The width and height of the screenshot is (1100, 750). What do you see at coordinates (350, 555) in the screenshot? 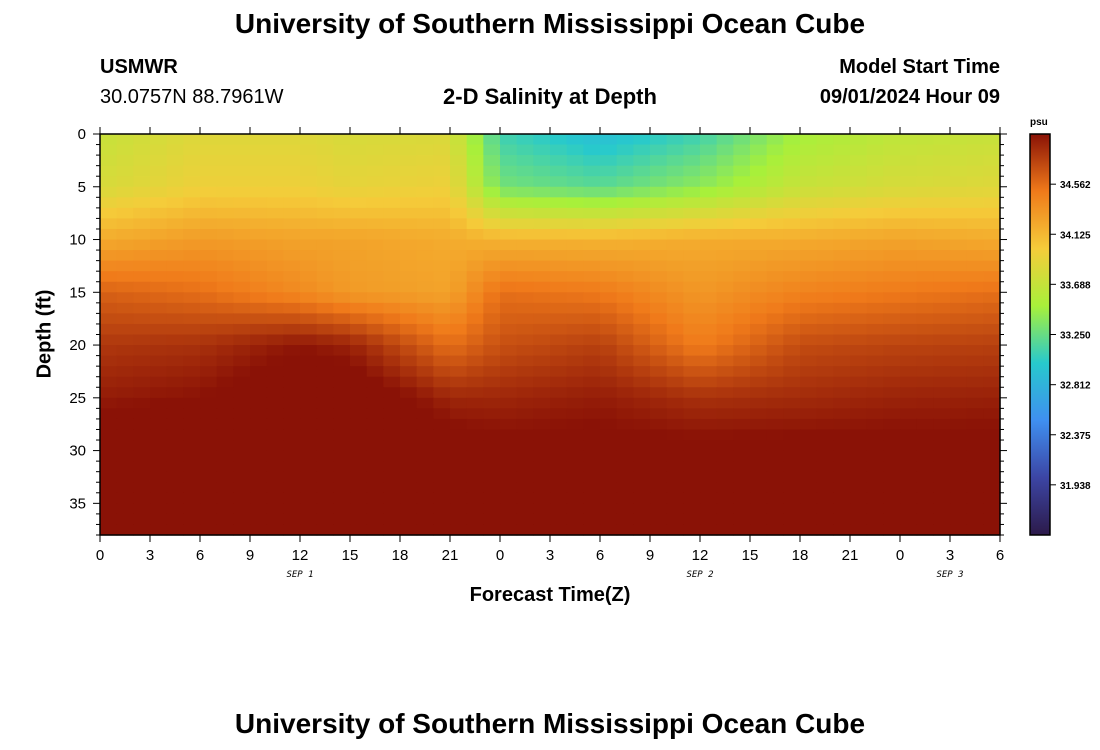
I see `x-tick-label: 15` at bounding box center [350, 555].